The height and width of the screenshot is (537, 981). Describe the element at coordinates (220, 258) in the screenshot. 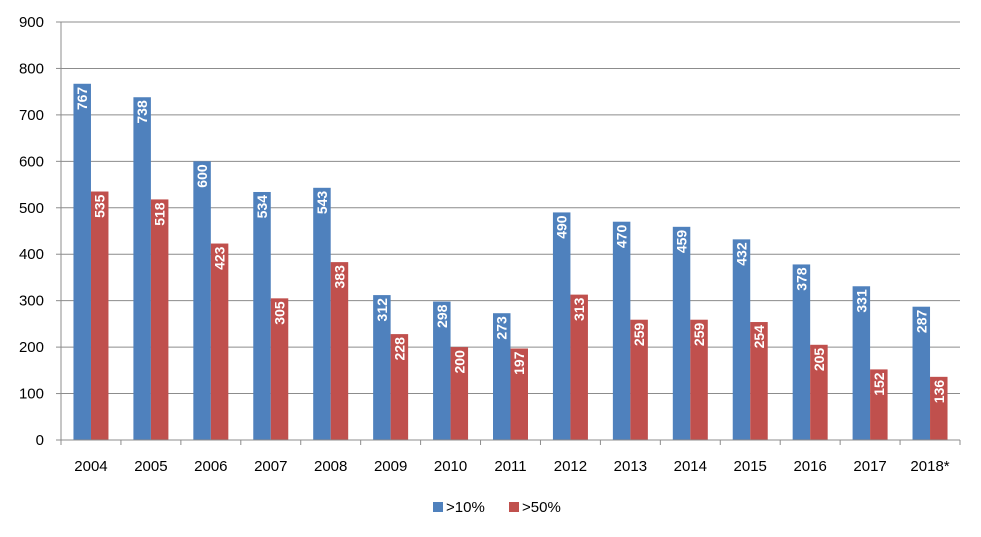

I see `bar-value-label: 423` at that location.